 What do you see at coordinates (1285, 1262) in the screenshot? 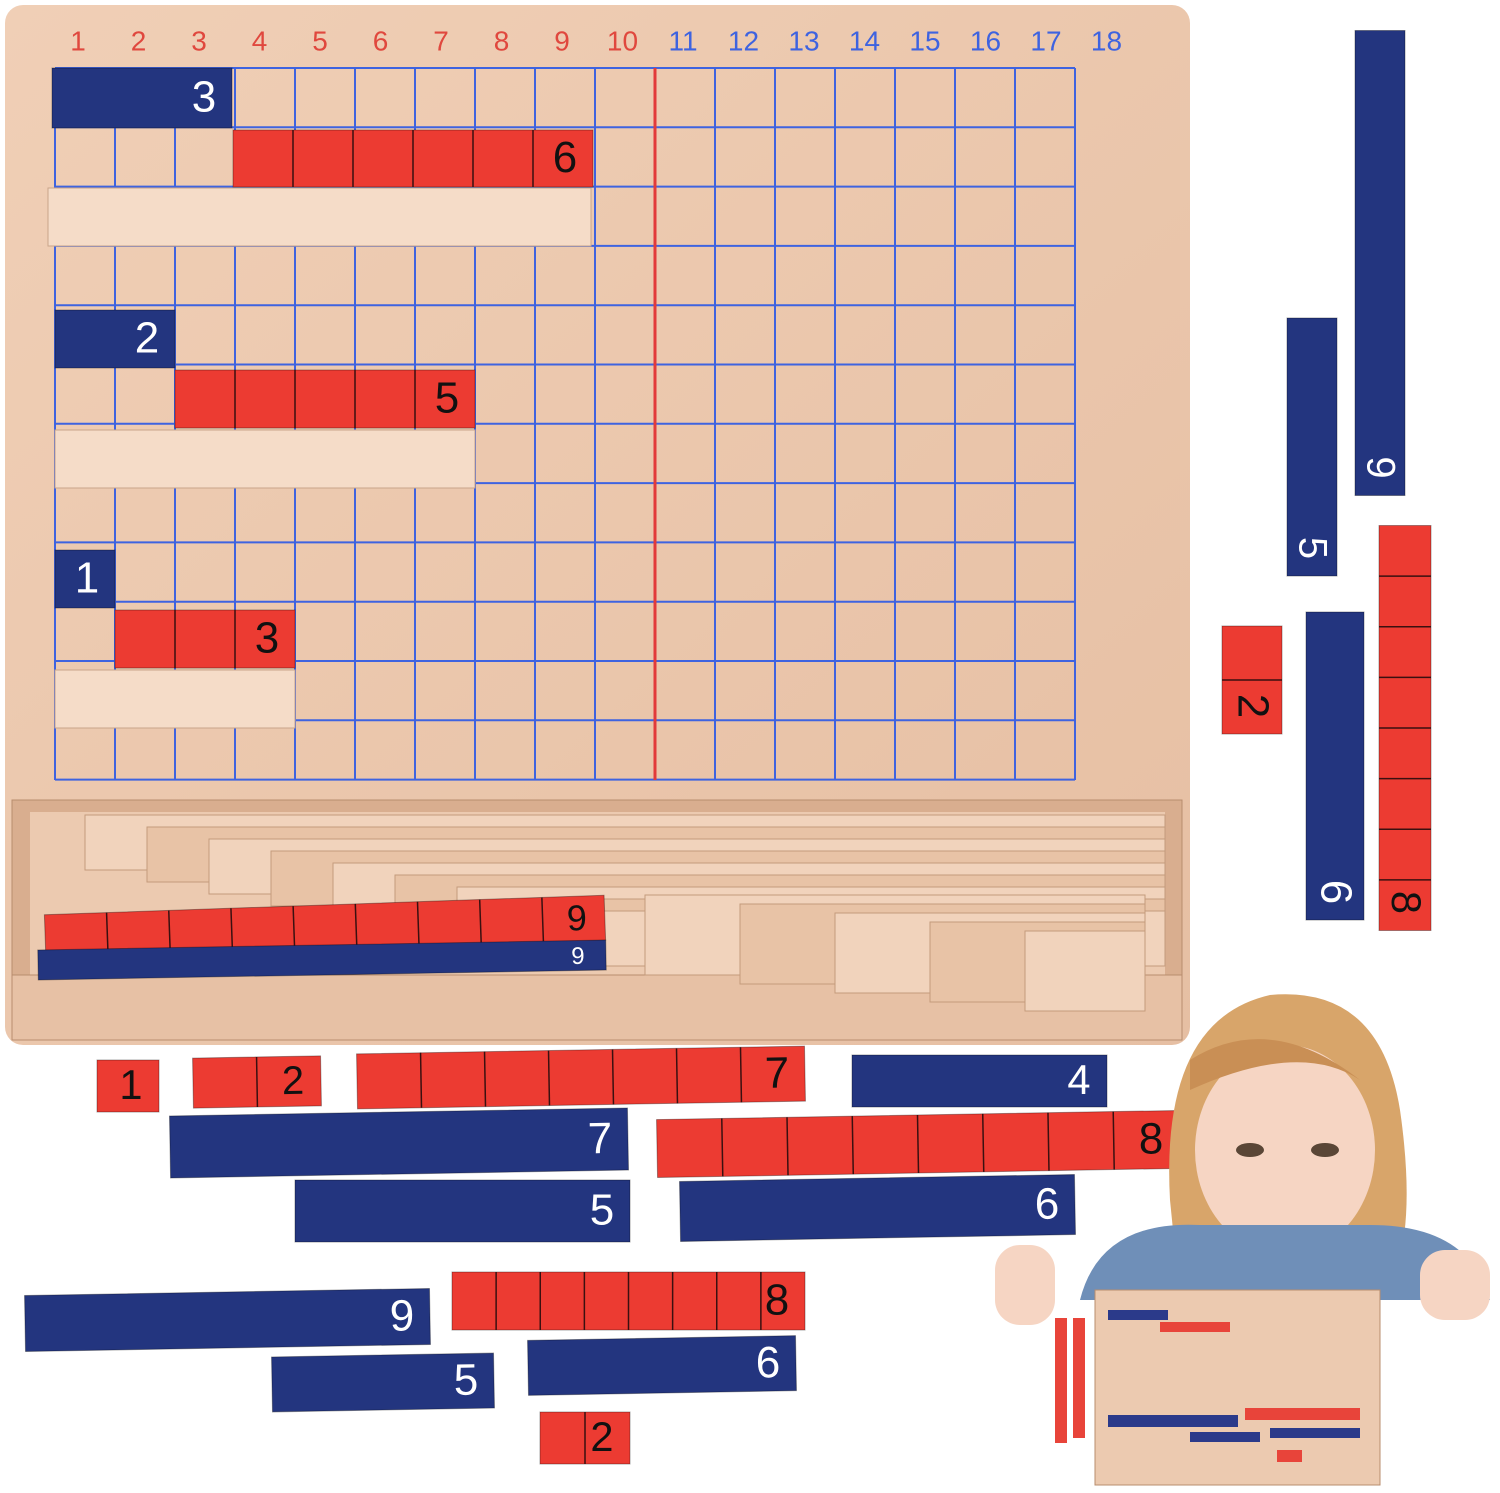
I see `overalls` at bounding box center [1285, 1262].